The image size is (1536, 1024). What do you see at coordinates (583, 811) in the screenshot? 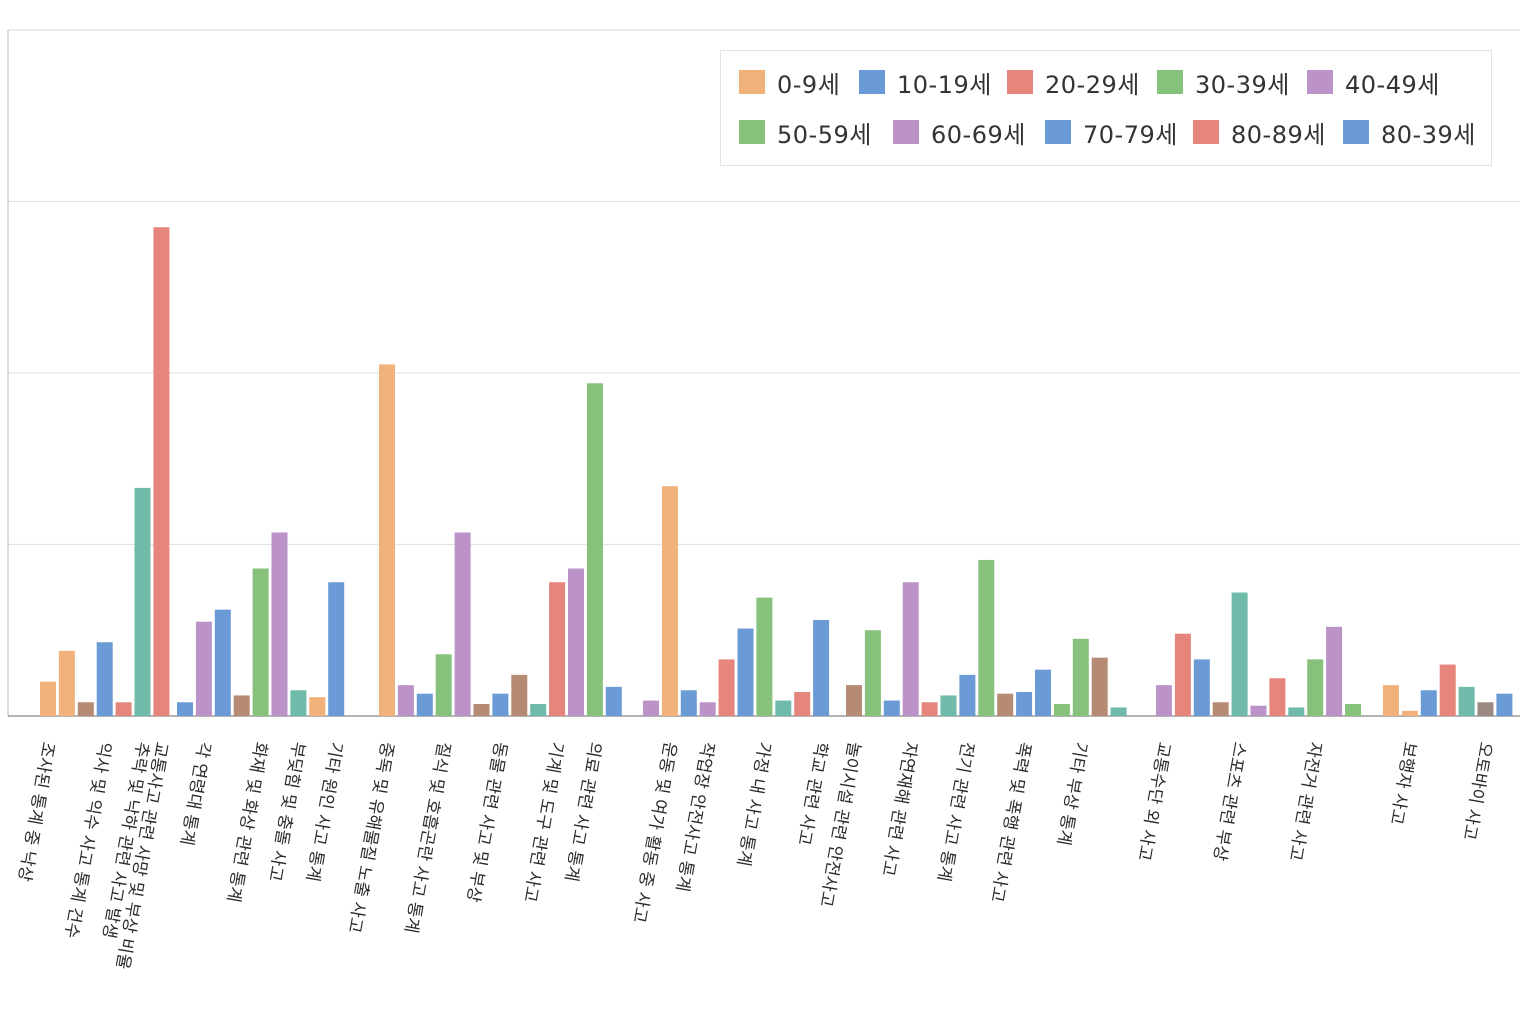
I see `x-tick-label: 의료 관련 사고 통계` at bounding box center [583, 811].